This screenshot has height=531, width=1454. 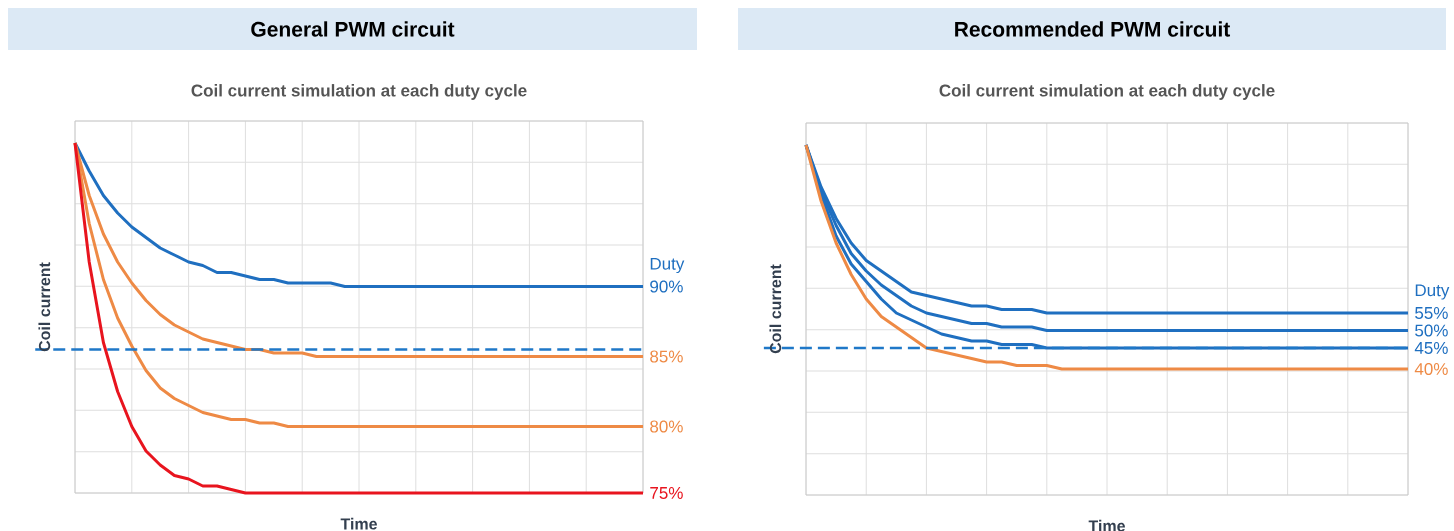 I want to click on series-label: 80%, so click(x=666, y=426).